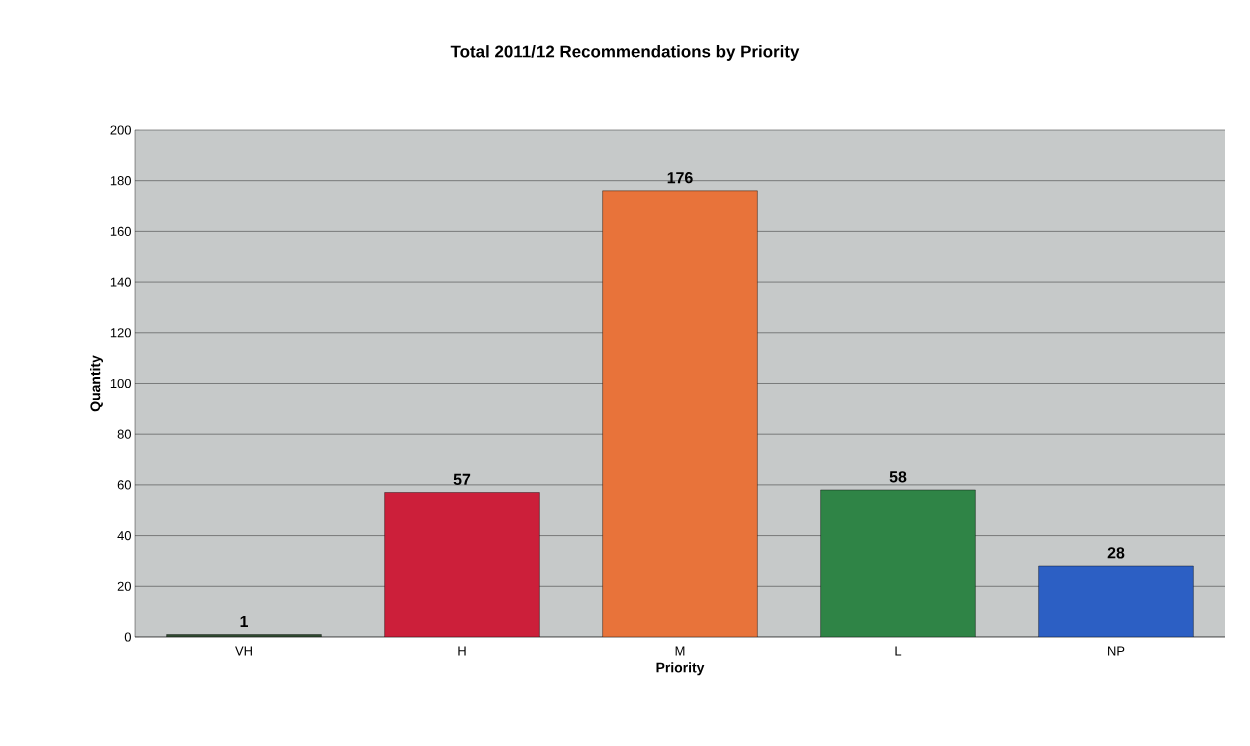 The width and height of the screenshot is (1250, 746). Describe the element at coordinates (462, 479) in the screenshot. I see `data-label: 57` at that location.